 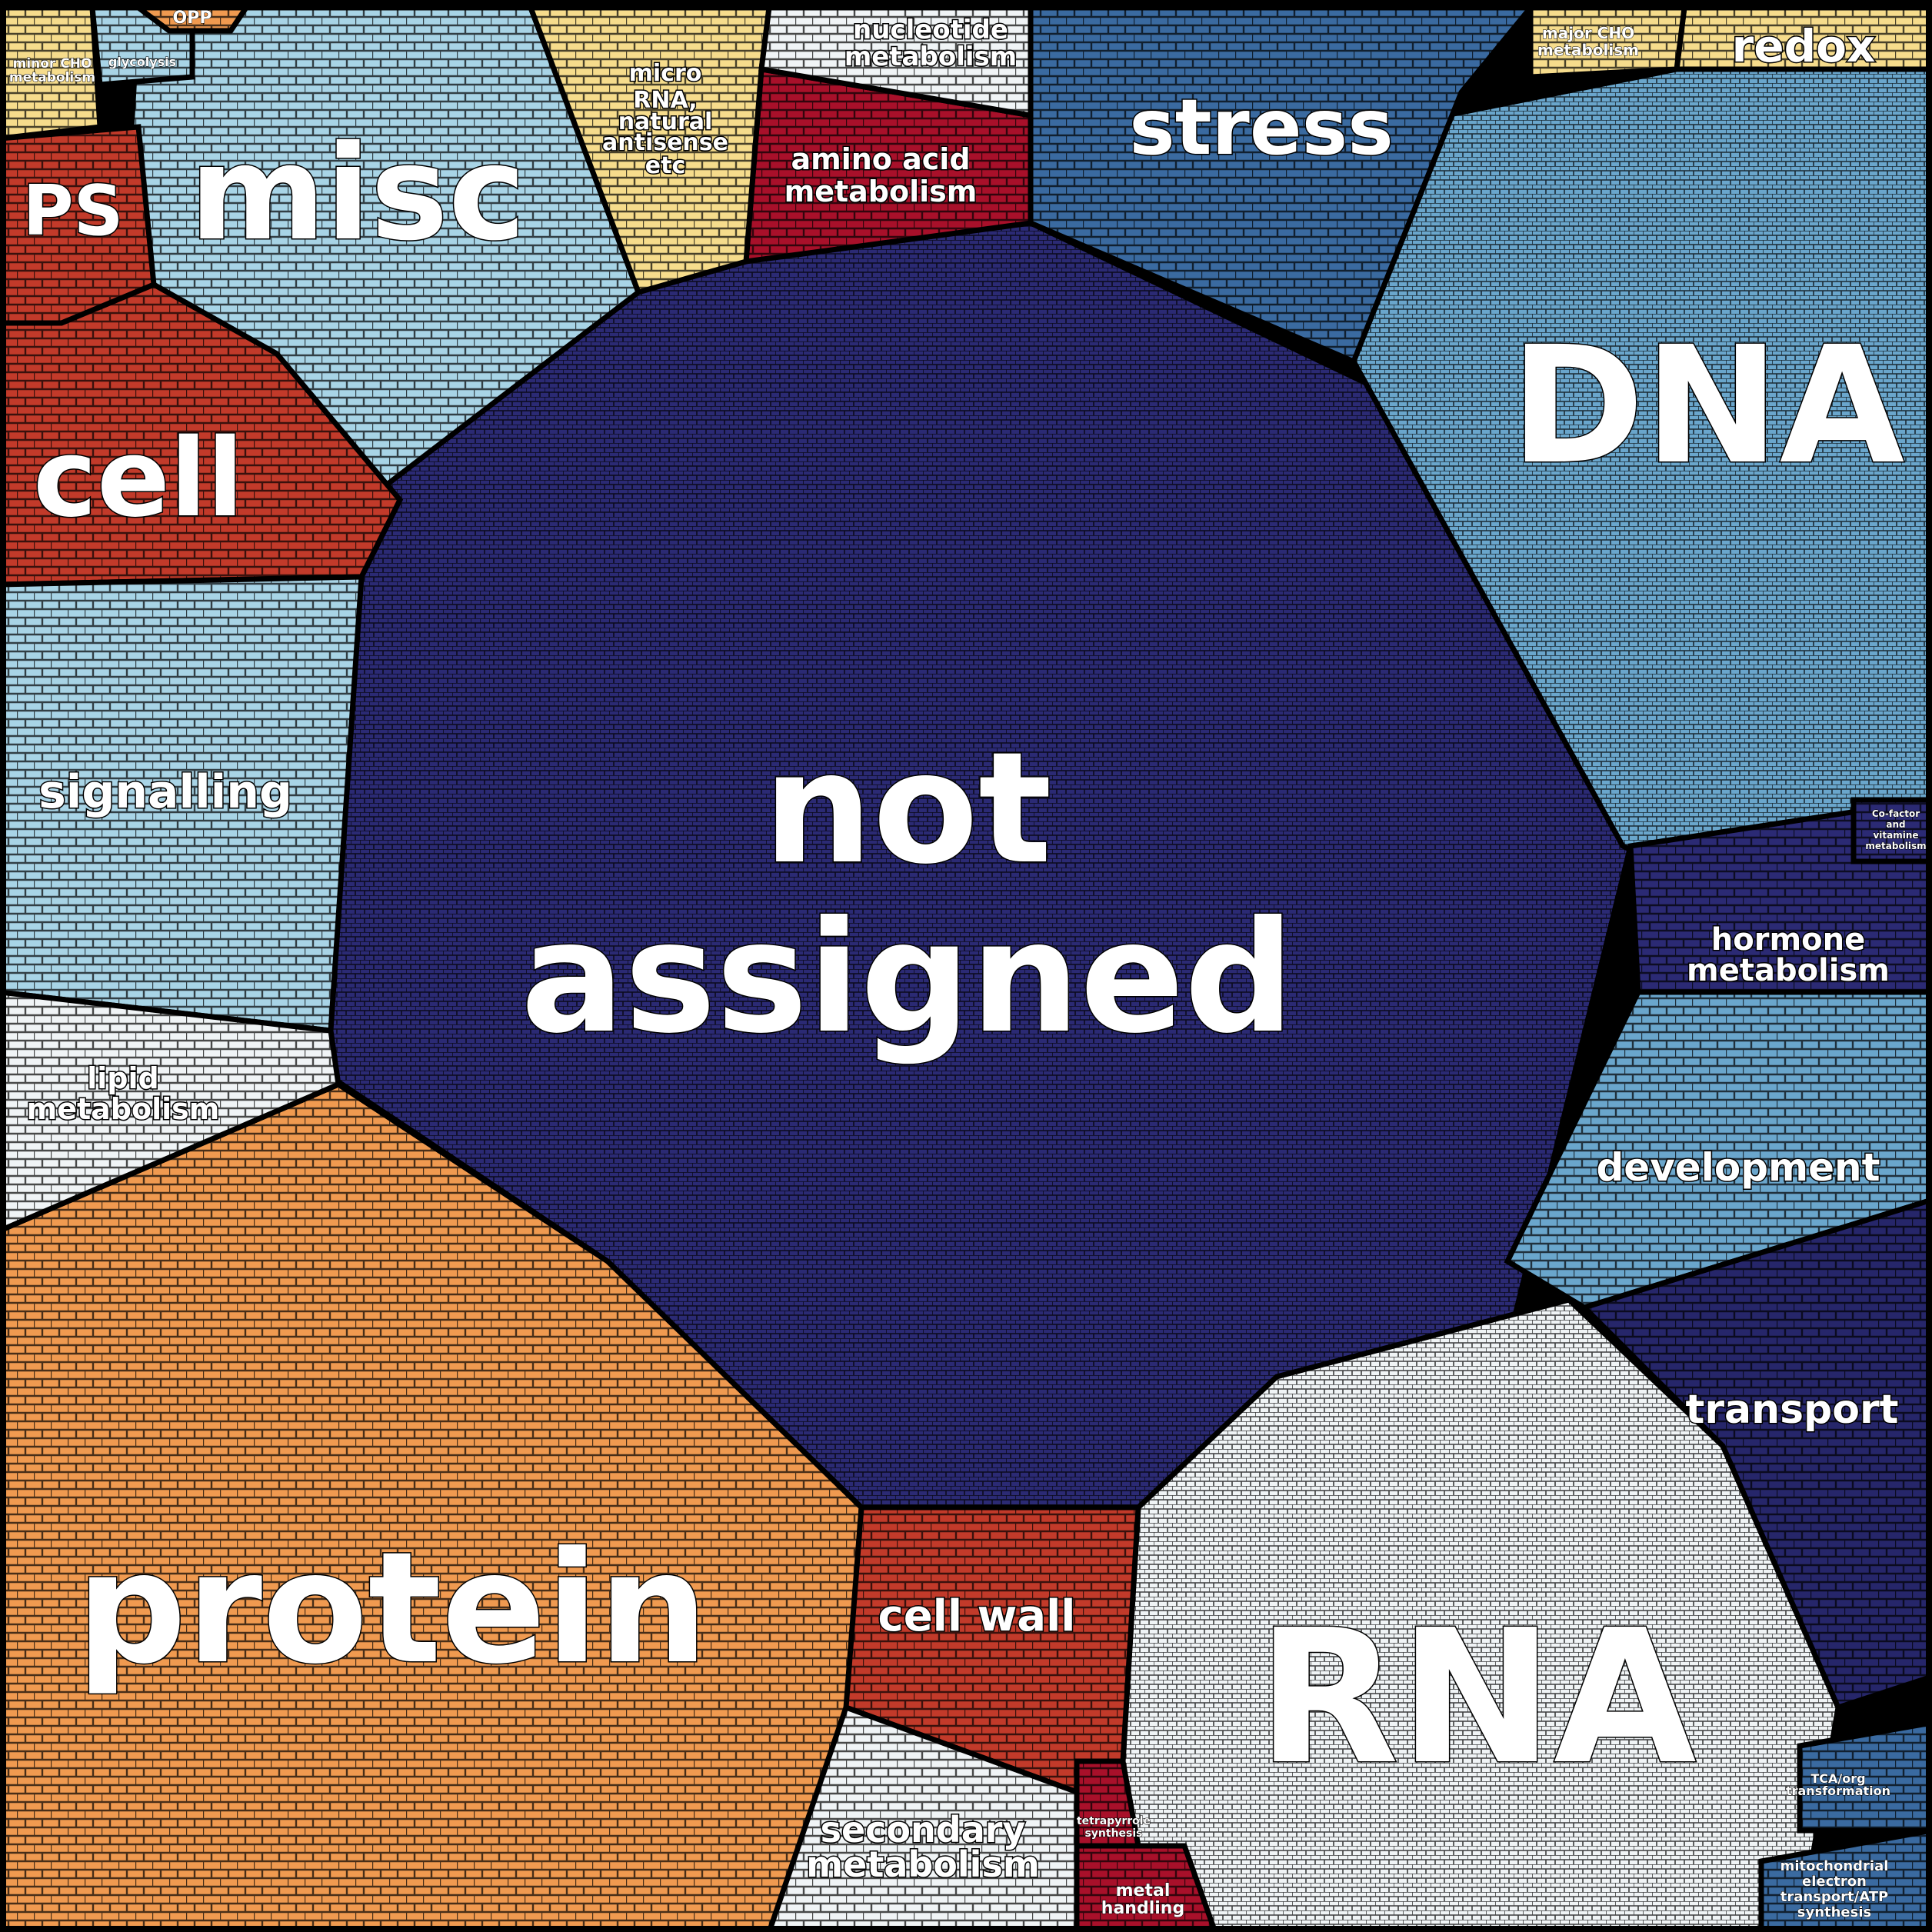 What do you see at coordinates (907, 978) in the screenshot?
I see `region-label-line: assigned` at bounding box center [907, 978].